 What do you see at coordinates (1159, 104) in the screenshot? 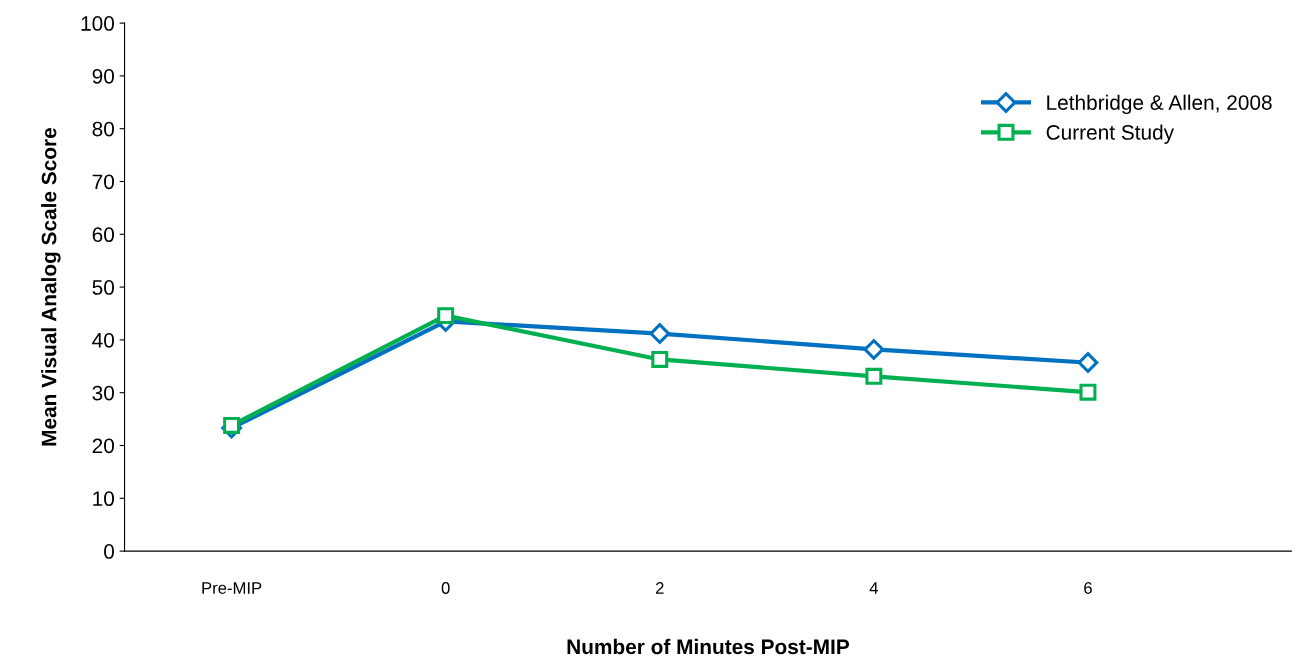
I see `legend-label: Lethbridge & Allen, 2008` at bounding box center [1159, 104].